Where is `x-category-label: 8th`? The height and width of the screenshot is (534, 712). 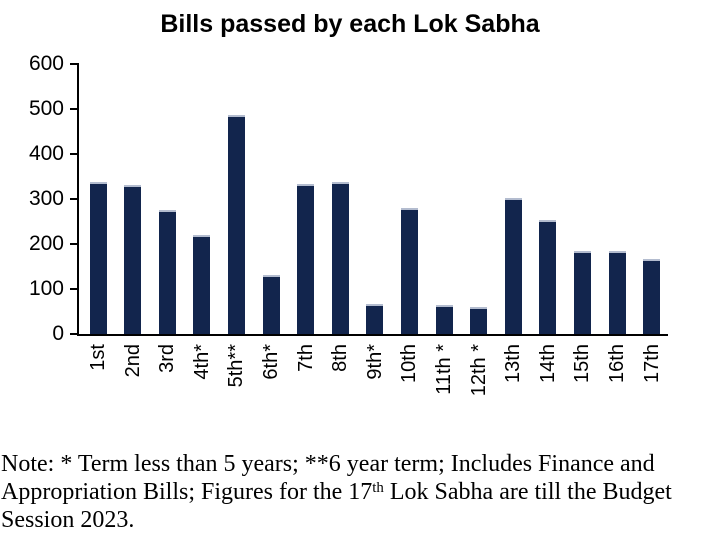 x-category-label: 8th is located at coordinates (340, 358).